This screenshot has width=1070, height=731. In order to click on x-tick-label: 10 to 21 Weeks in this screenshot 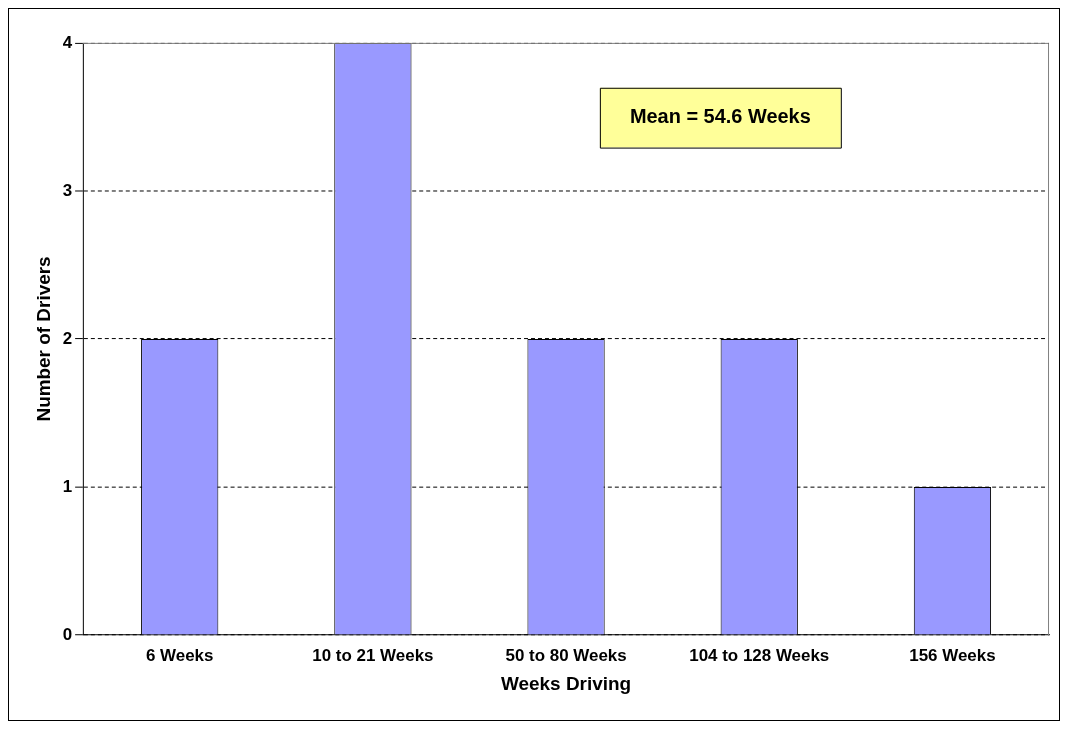, I will do `click(373, 655)`.